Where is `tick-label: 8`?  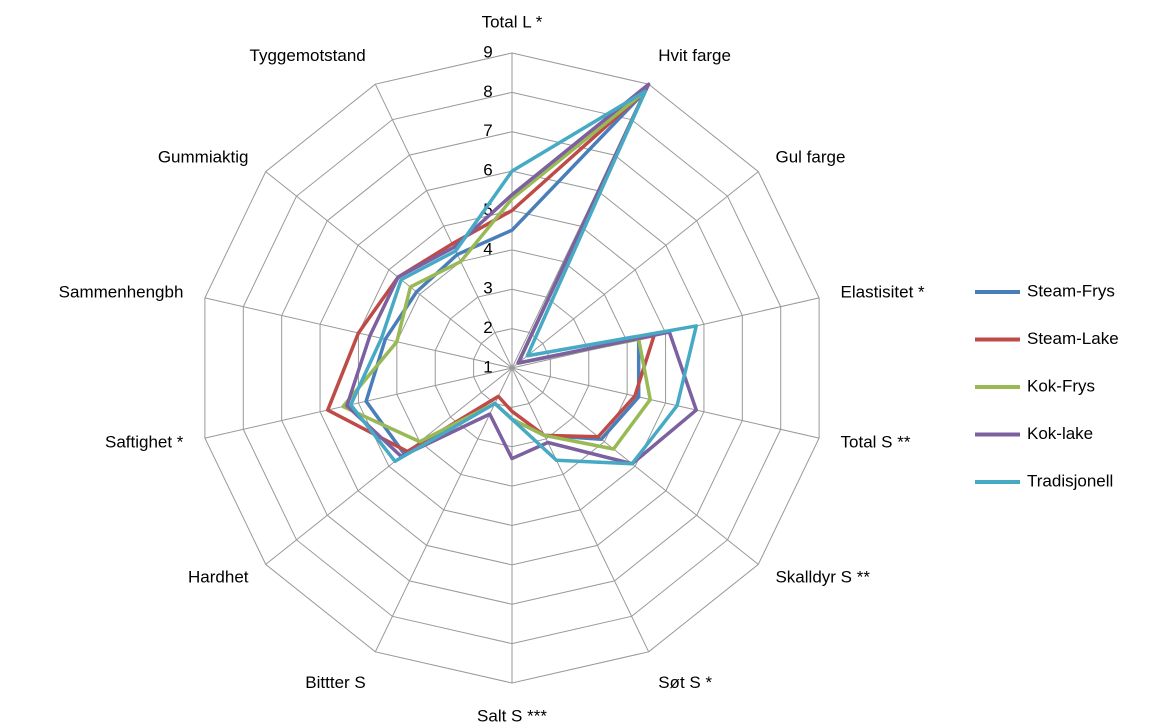 tick-label: 8 is located at coordinates (487, 91).